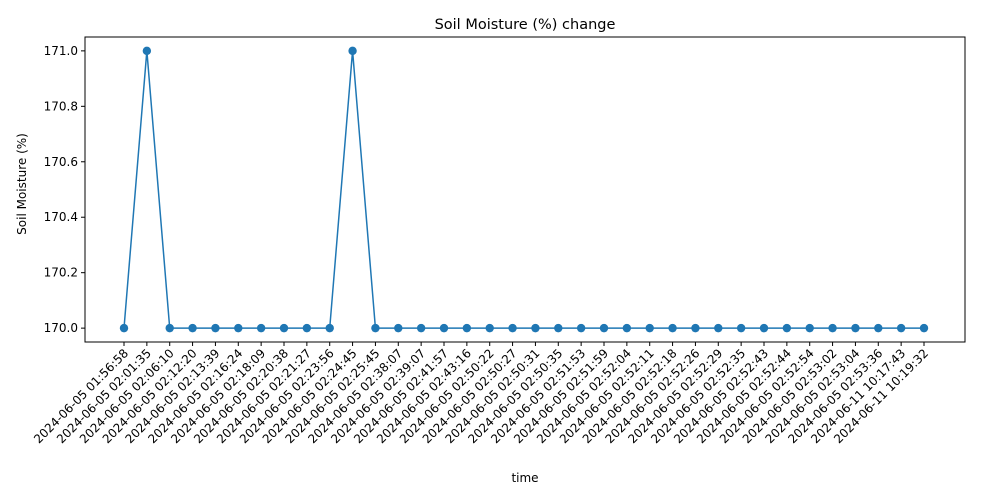 The height and width of the screenshot is (500, 1000). I want to click on y-tick-label: 170.4, so click(61, 217).